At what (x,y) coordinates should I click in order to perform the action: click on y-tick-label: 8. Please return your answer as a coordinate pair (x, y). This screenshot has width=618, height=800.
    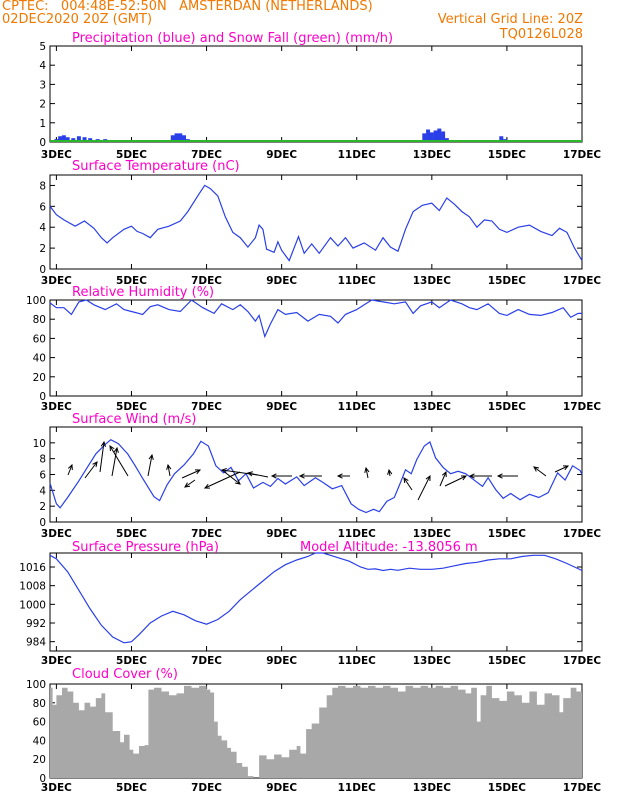
    Looking at the image, I should click on (42, 186).